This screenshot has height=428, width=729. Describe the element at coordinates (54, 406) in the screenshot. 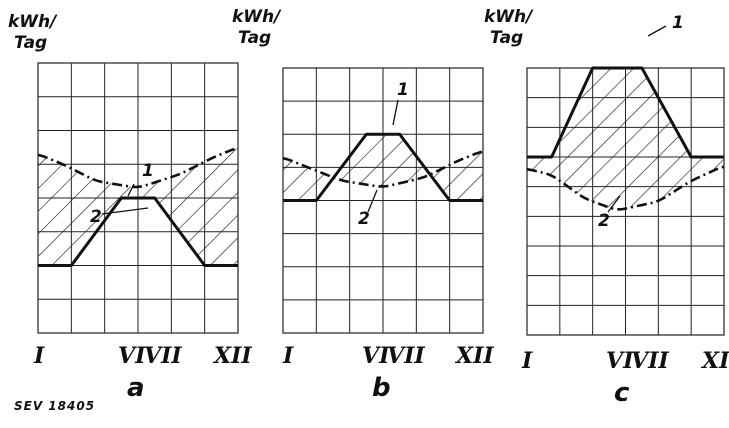

I see `figure-code: SEV 18405` at that location.